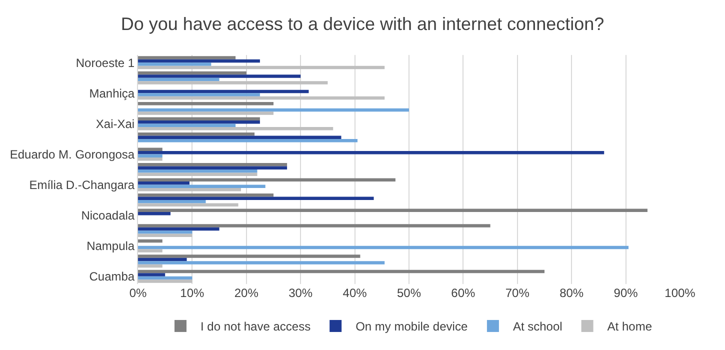 The image size is (725, 350). What do you see at coordinates (409, 293) in the screenshot?
I see `x-tick-label: 50%` at bounding box center [409, 293].